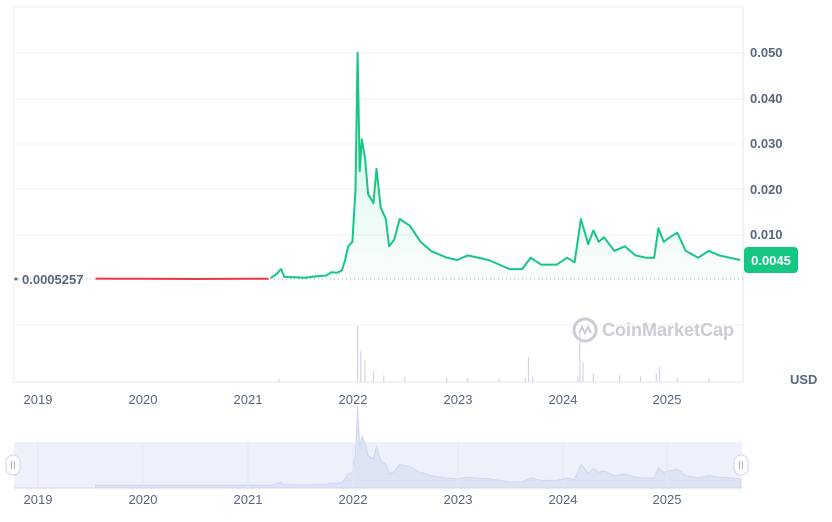  What do you see at coordinates (143, 499) in the screenshot?
I see `navigator-year-2020: 2020` at bounding box center [143, 499].